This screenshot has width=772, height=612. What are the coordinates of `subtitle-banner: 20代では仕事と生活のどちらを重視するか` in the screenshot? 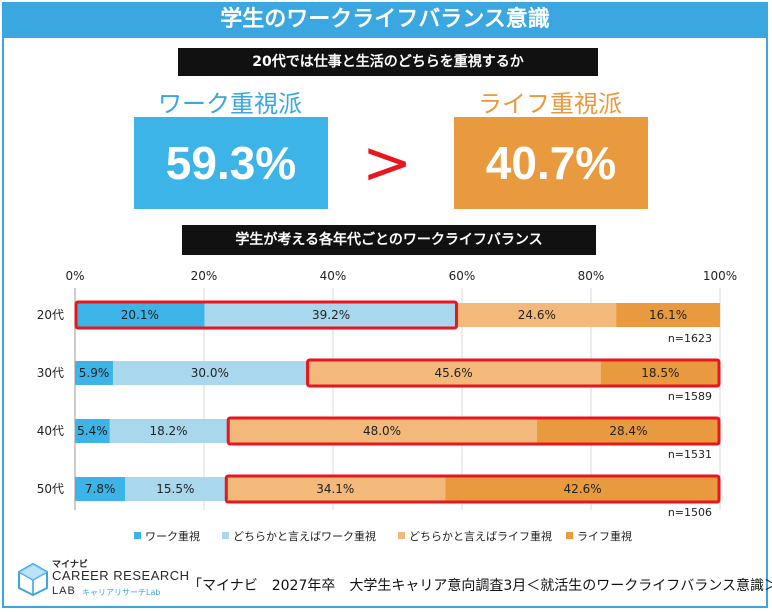 It's located at (388, 62).